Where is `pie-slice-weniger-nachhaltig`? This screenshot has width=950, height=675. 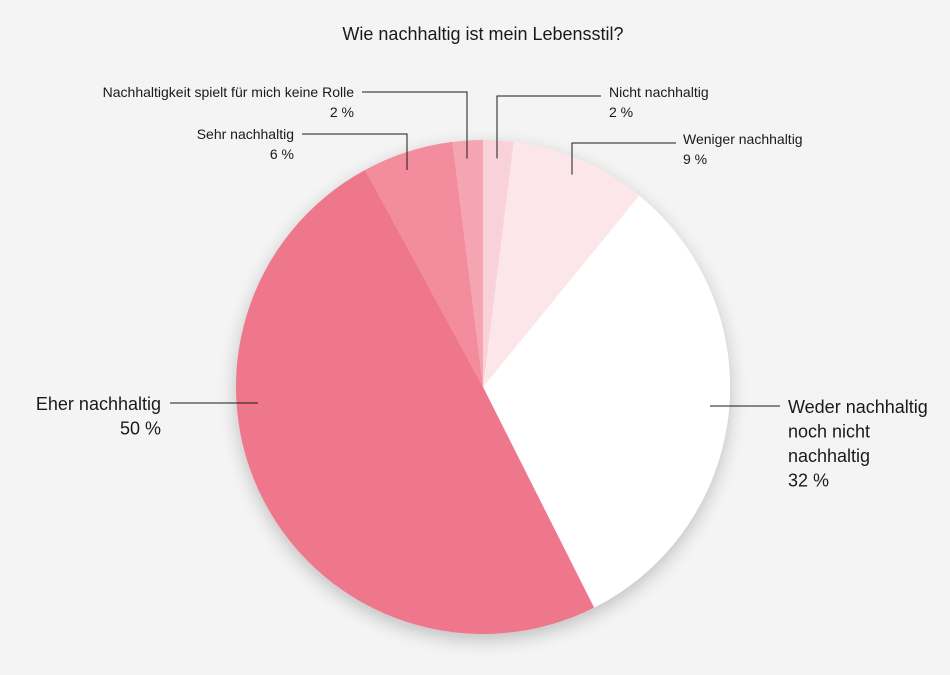 pie-slice-weniger-nachhaltig is located at coordinates (561, 264).